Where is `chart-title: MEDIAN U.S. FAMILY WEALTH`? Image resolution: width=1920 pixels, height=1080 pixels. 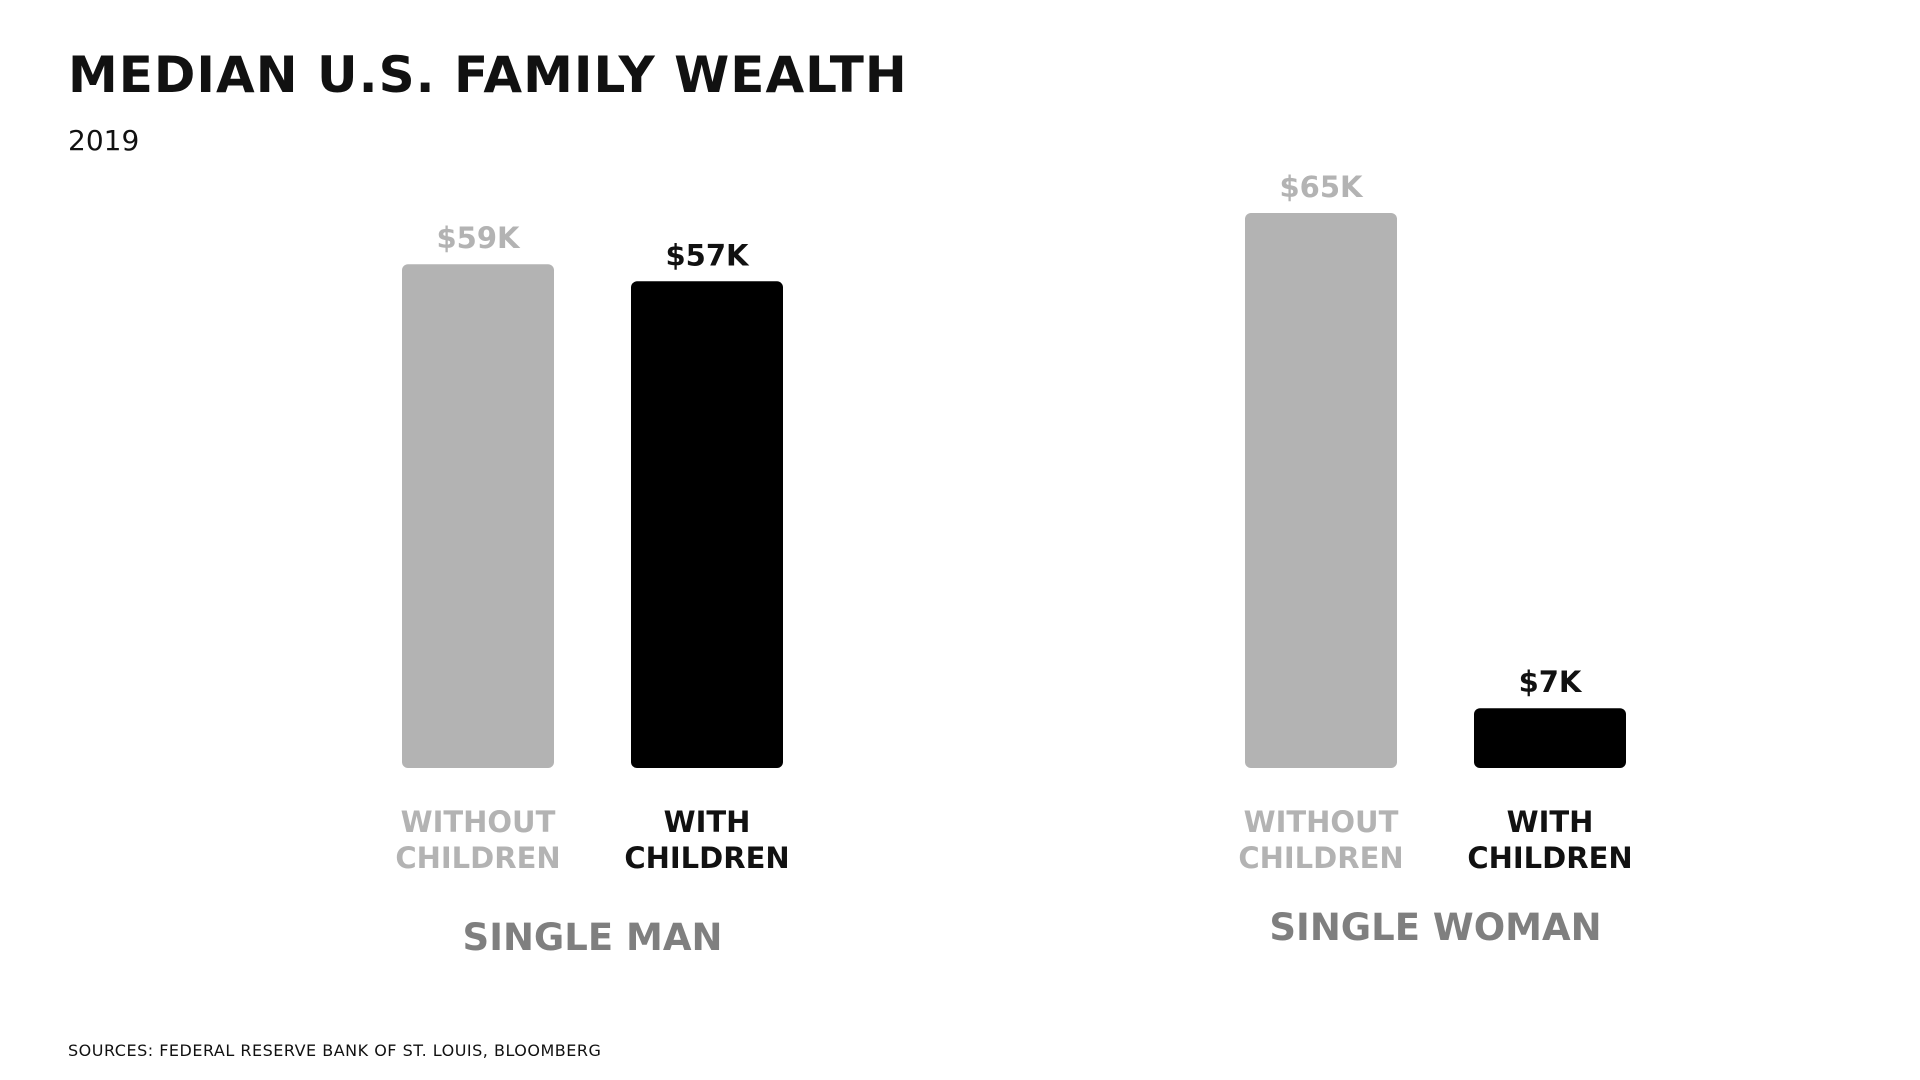
chart-title: MEDIAN U.S. FAMILY WEALTH is located at coordinates (488, 75).